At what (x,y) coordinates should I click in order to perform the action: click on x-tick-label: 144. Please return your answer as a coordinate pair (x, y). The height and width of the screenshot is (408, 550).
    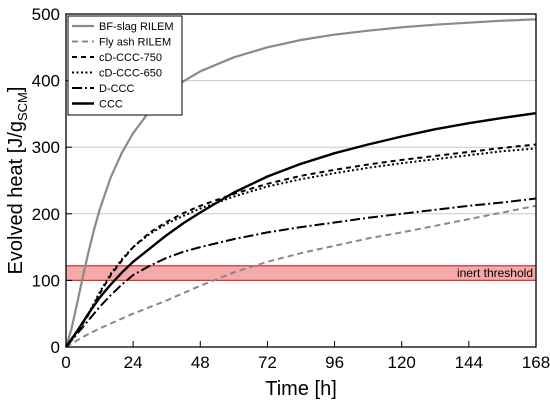
    Looking at the image, I should click on (469, 362).